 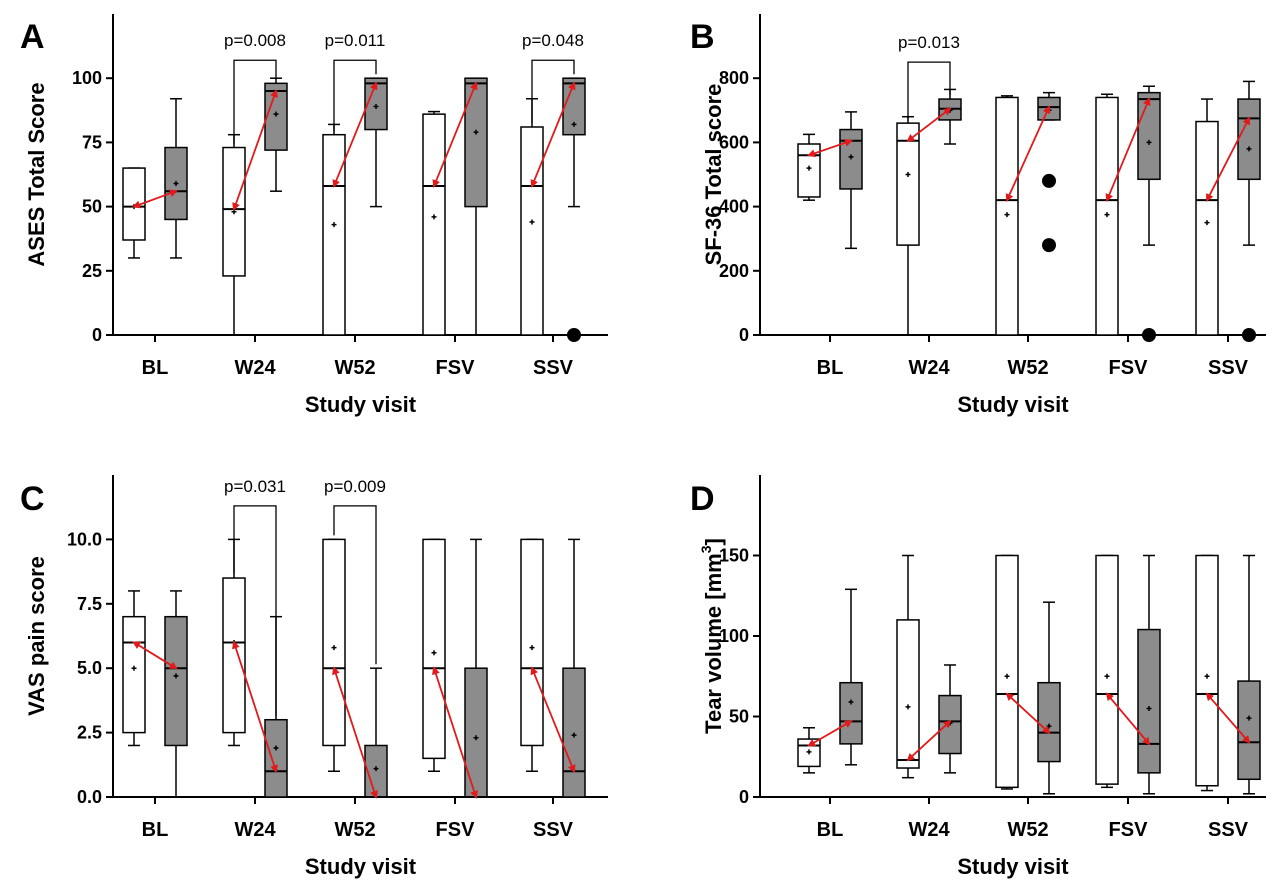 What do you see at coordinates (929, 42) in the screenshot?
I see `p-value-label: p=0.013` at bounding box center [929, 42].